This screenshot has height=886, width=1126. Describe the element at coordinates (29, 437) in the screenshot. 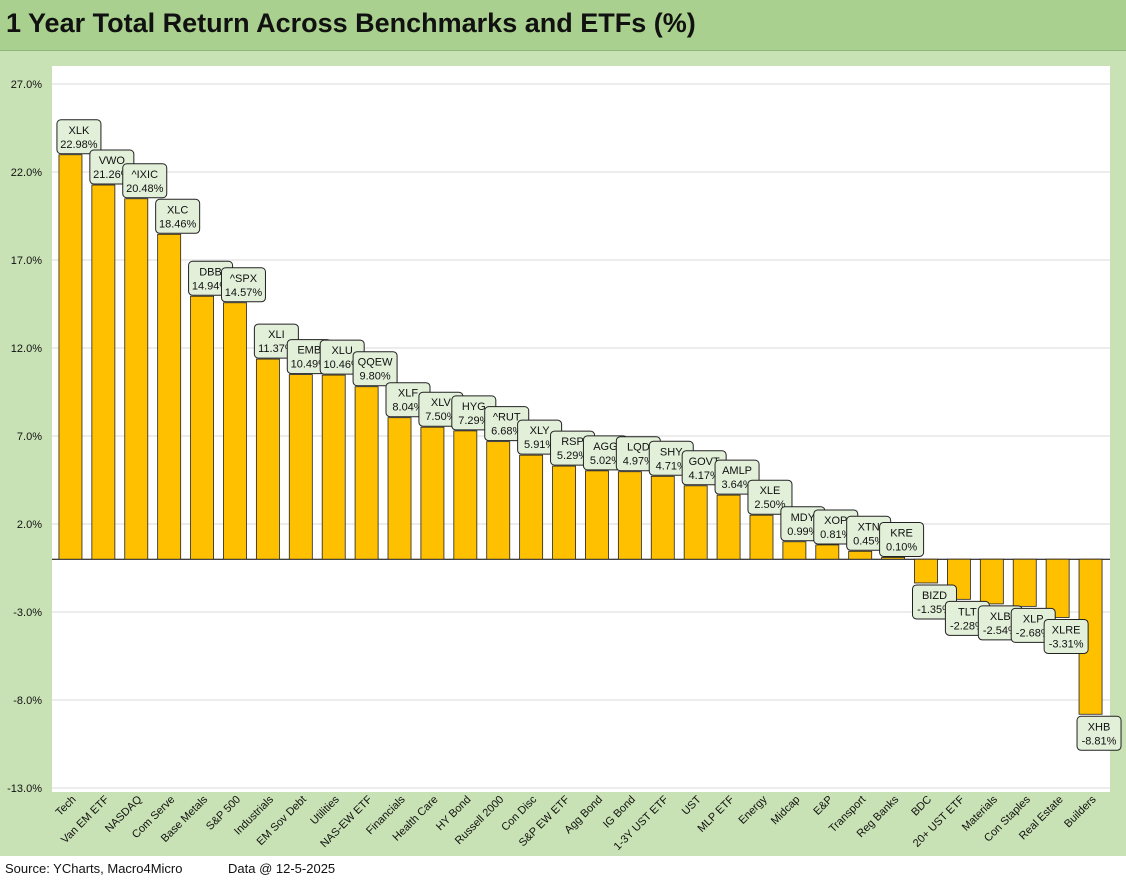

I see `y-tick-label: 7.0%` at that location.